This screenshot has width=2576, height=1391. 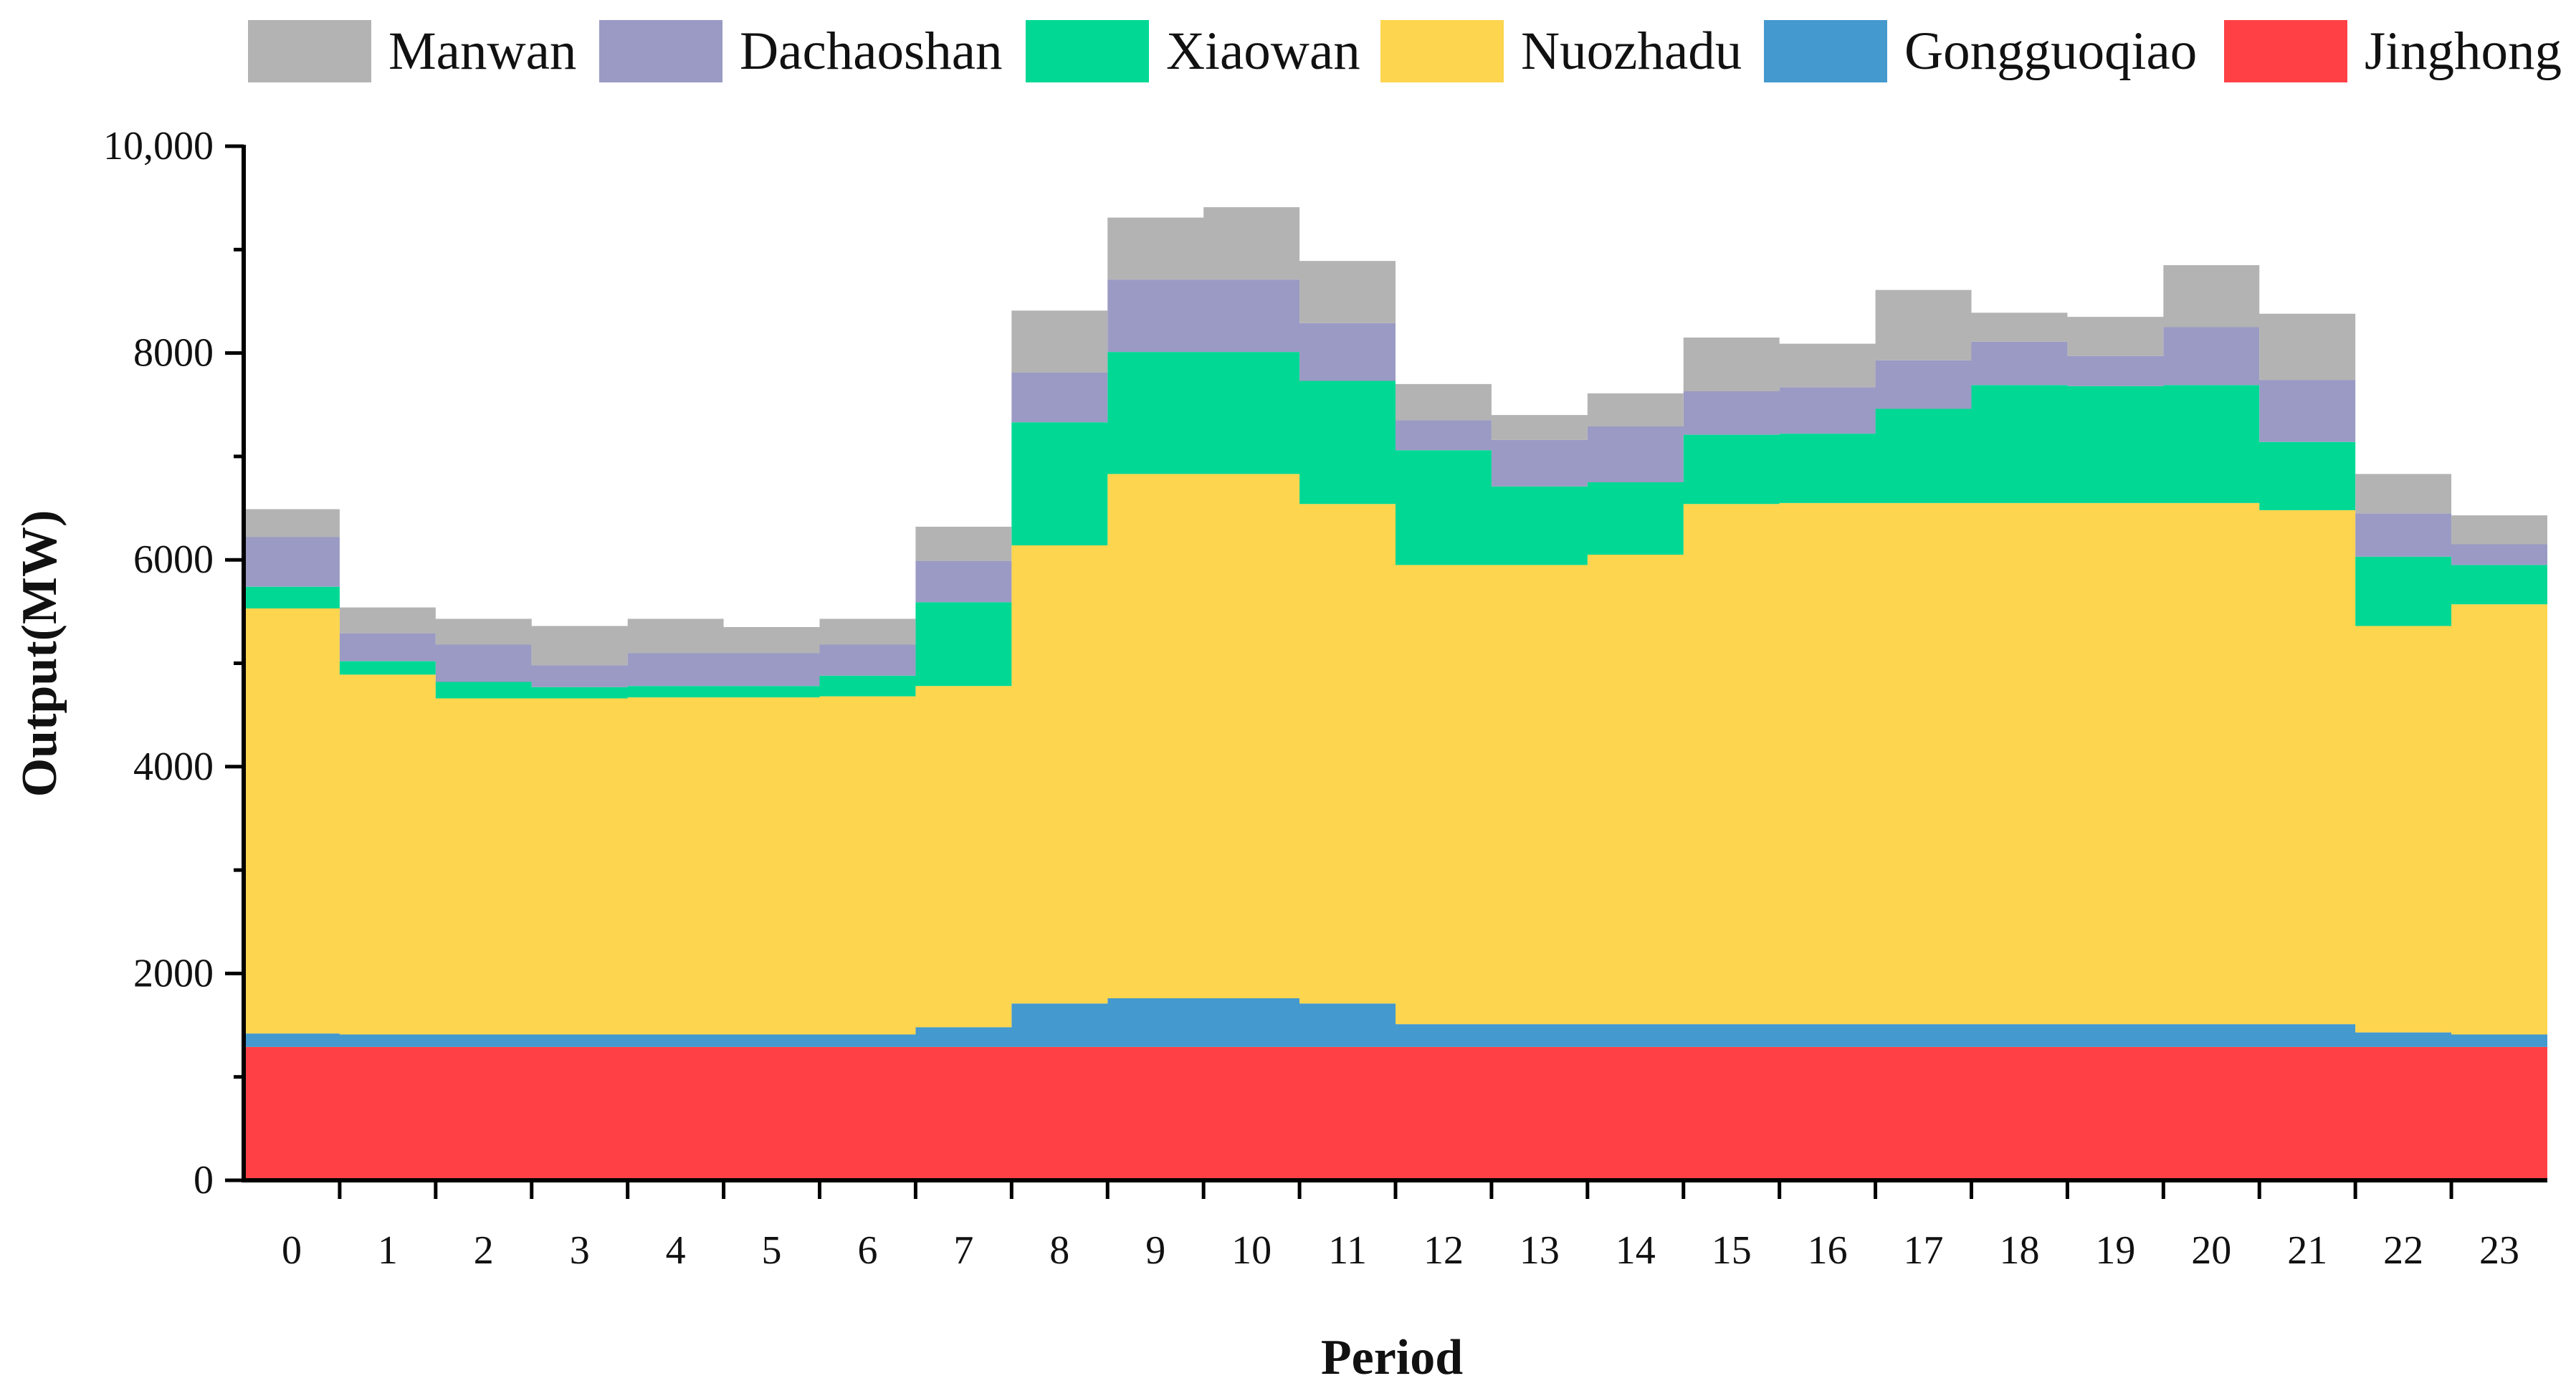 I want to click on legend-label: Gongguoqiao, so click(x=2050, y=51).